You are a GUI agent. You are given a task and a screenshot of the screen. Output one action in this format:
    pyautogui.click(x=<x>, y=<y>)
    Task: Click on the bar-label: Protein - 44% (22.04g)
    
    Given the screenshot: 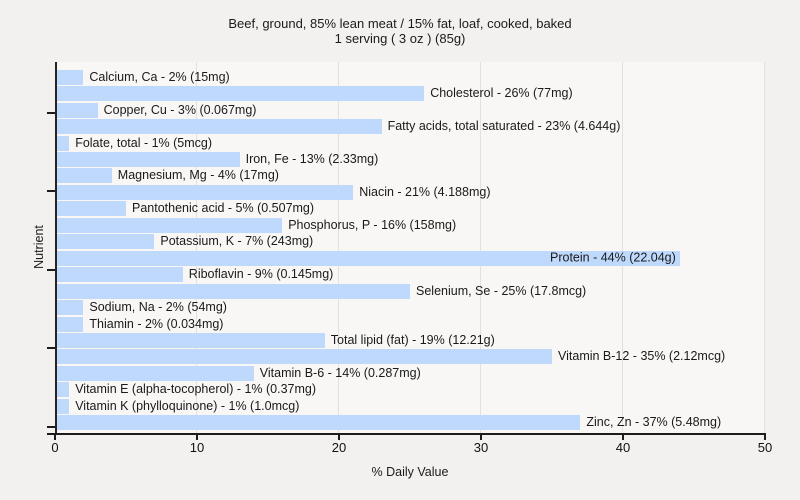 What is the action you would take?
    pyautogui.click(x=613, y=257)
    